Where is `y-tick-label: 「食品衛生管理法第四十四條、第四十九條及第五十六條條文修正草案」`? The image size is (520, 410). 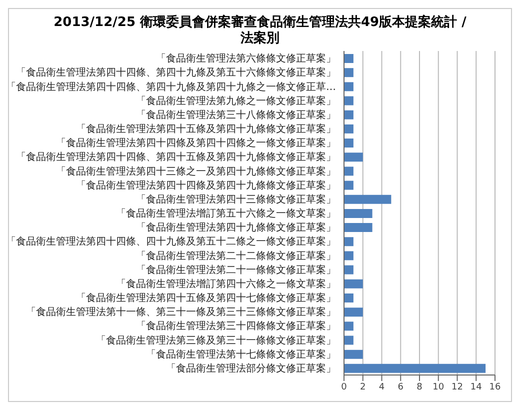 y-tick-label: 「食品衛生管理法第四十四條、第四十九條及第五十六條條文修正草案」 is located at coordinates (176, 72).